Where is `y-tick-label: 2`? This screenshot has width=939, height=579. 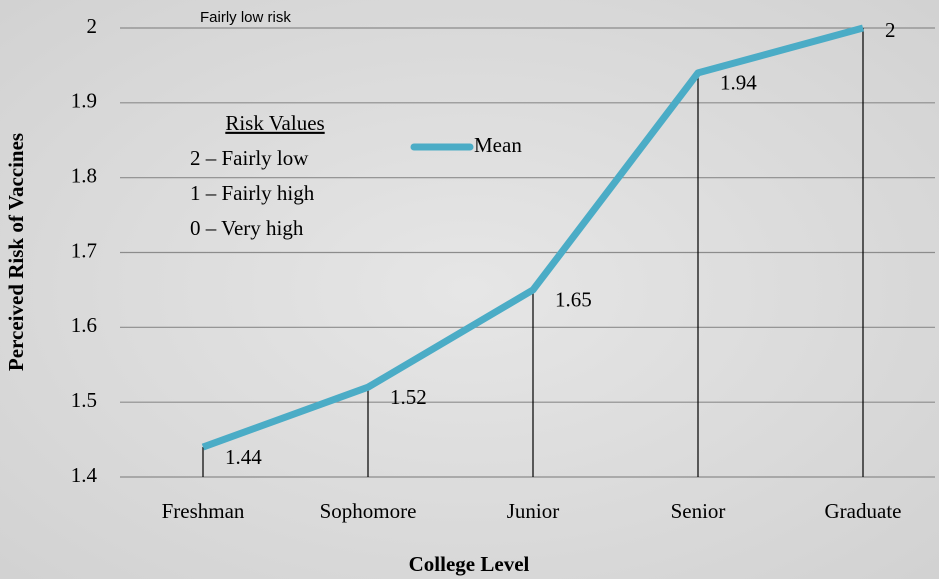
y-tick-label: 2 is located at coordinates (92, 26).